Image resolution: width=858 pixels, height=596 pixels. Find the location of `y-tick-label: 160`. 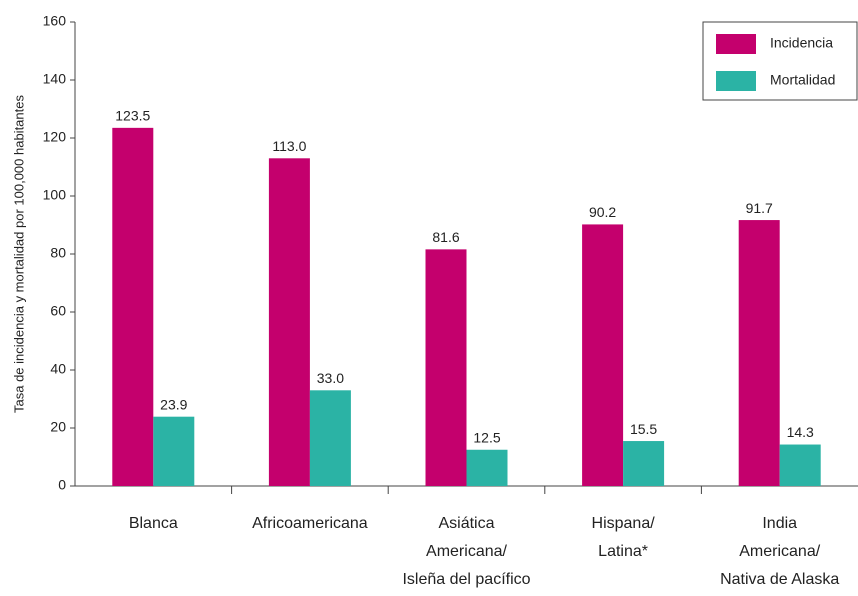

y-tick-label: 160 is located at coordinates (55, 21).